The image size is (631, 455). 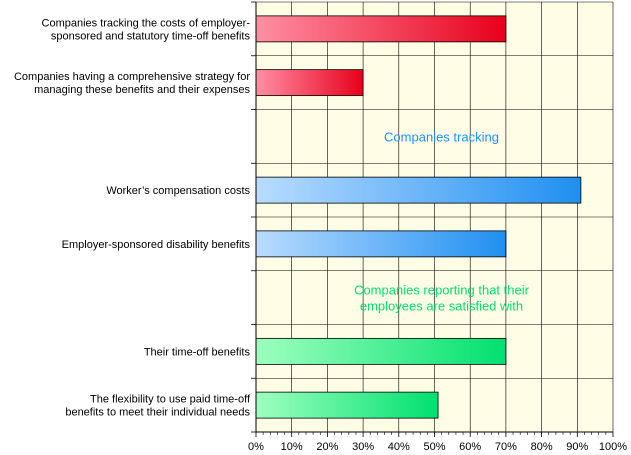 What do you see at coordinates (156, 245) in the screenshot?
I see `category-label: Employer-sponsored disability benefits` at bounding box center [156, 245].